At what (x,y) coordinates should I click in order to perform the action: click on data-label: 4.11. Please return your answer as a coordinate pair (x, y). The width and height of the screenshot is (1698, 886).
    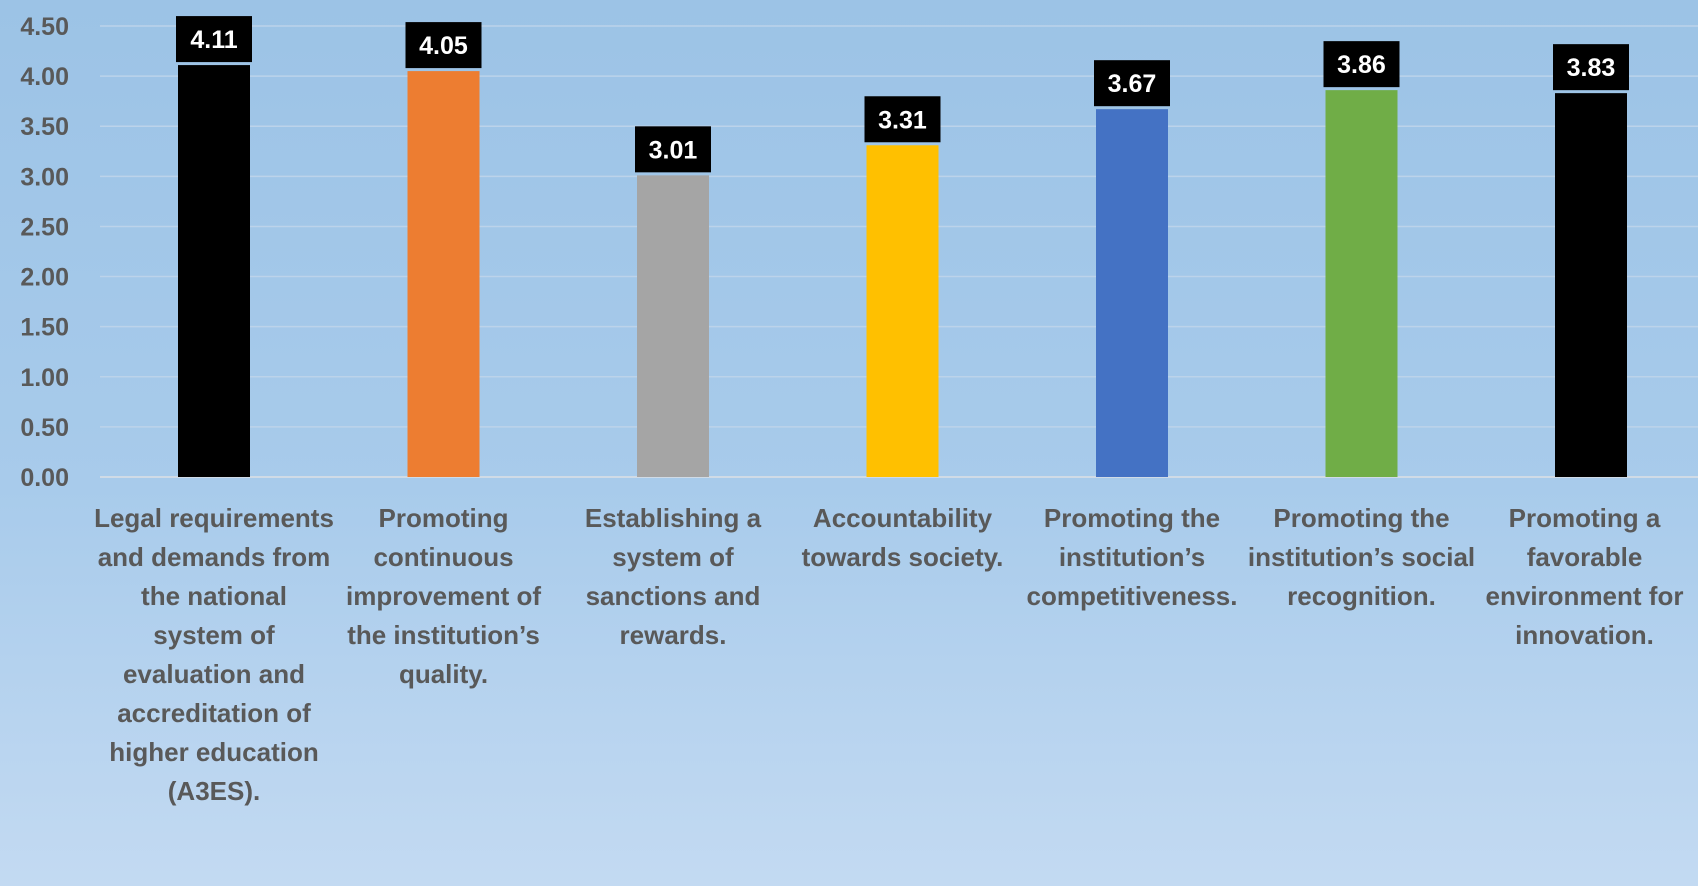
    Looking at the image, I should click on (214, 39).